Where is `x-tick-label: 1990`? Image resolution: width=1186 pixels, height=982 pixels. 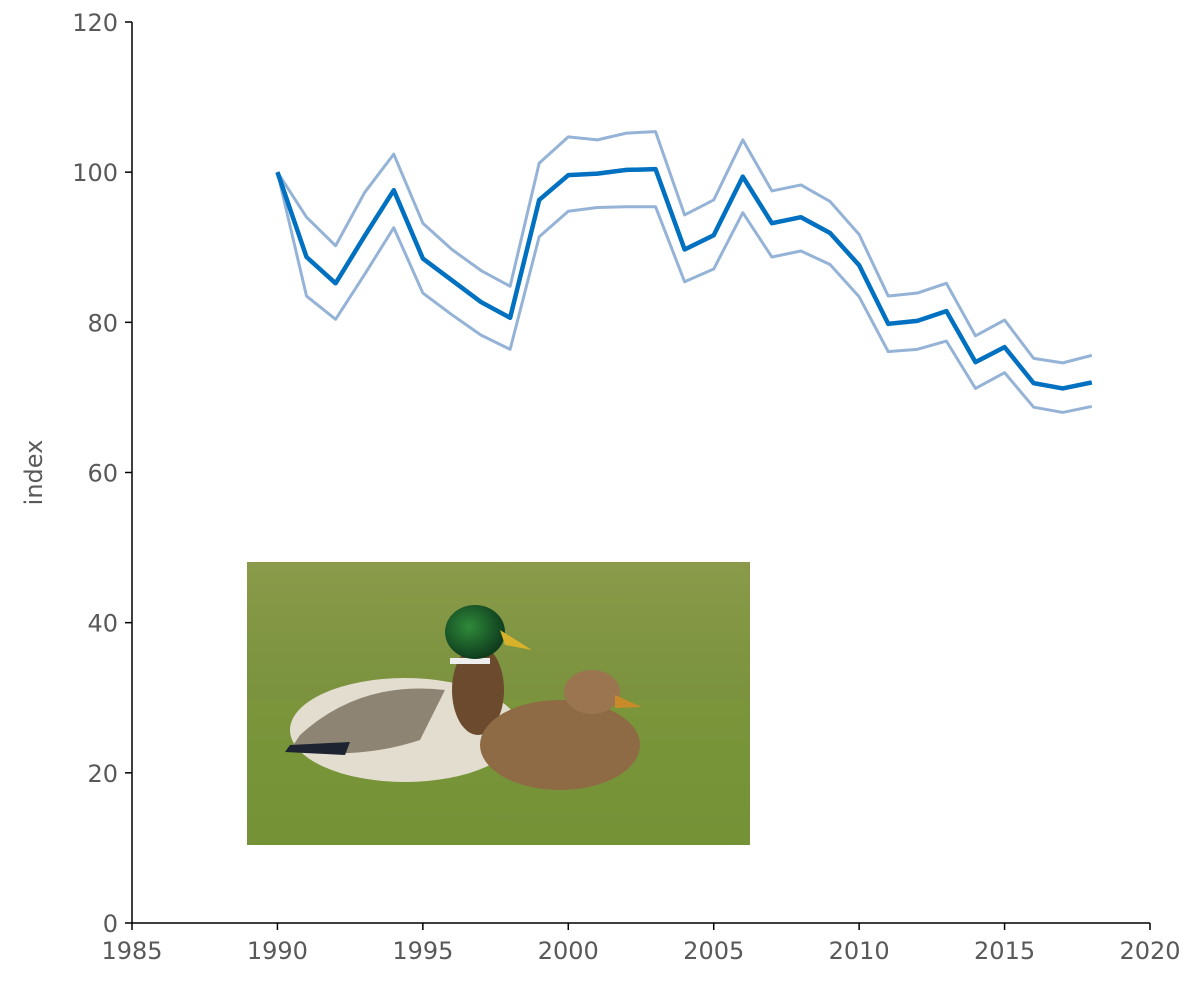 x-tick-label: 1990 is located at coordinates (277, 951).